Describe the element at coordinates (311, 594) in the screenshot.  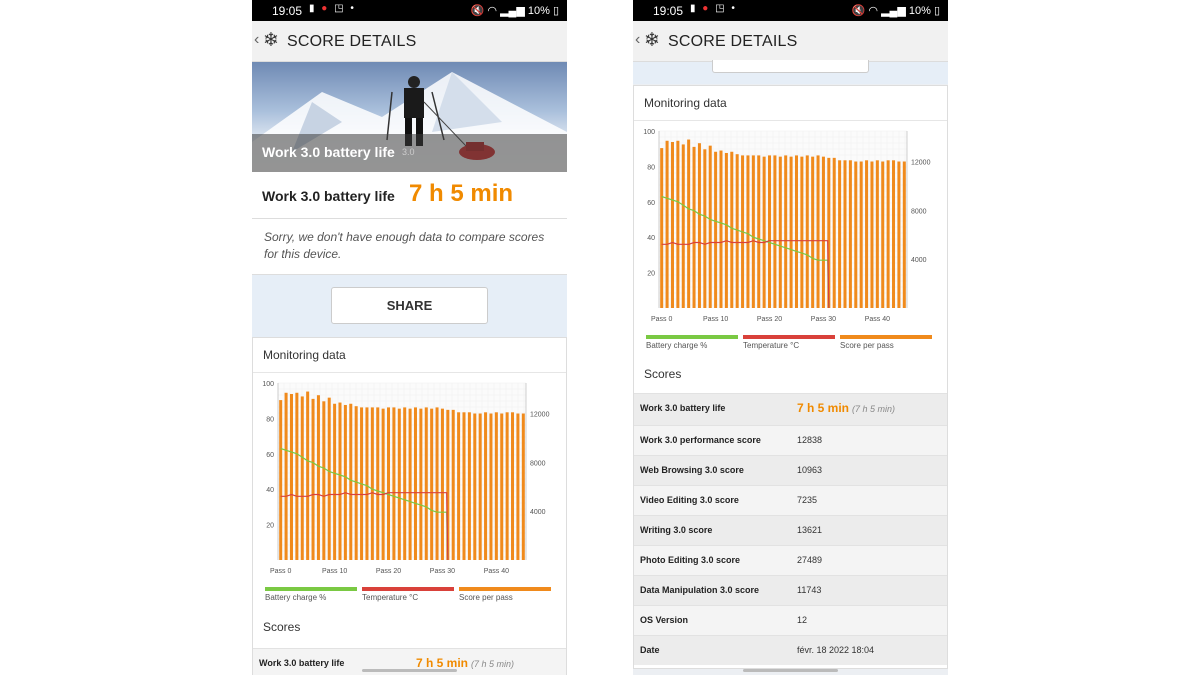
I see `legend-item: Battery charge %` at that location.